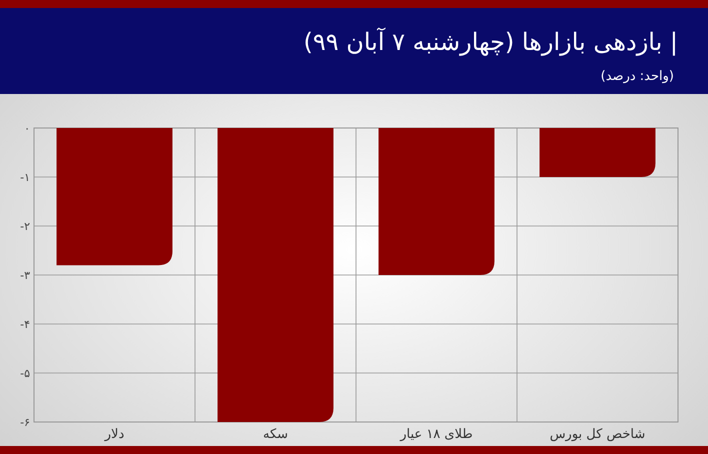  Describe the element at coordinates (490, 41) in the screenshot. I see `chart-title: | بازدهی بازارها (چهارشنبه ۷ آبان ۹۹)` at that location.